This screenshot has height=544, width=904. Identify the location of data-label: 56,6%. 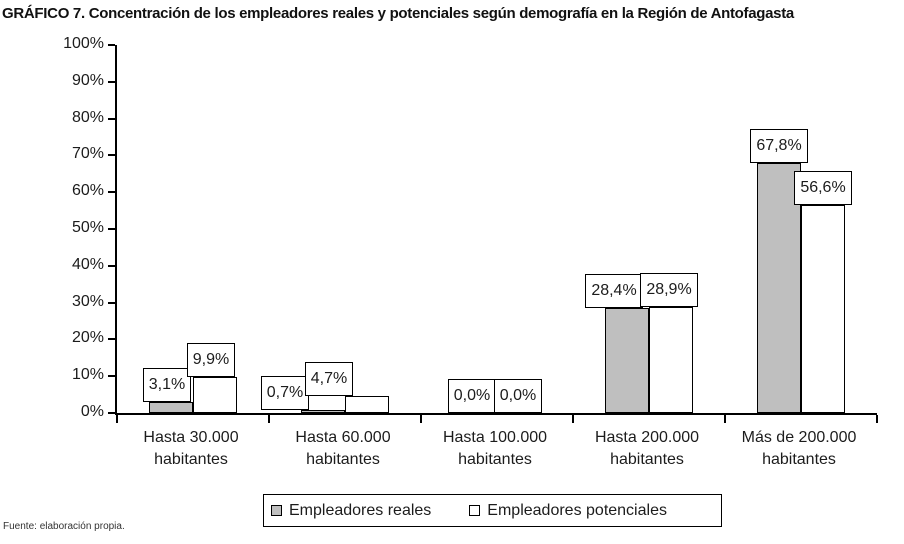
(823, 188).